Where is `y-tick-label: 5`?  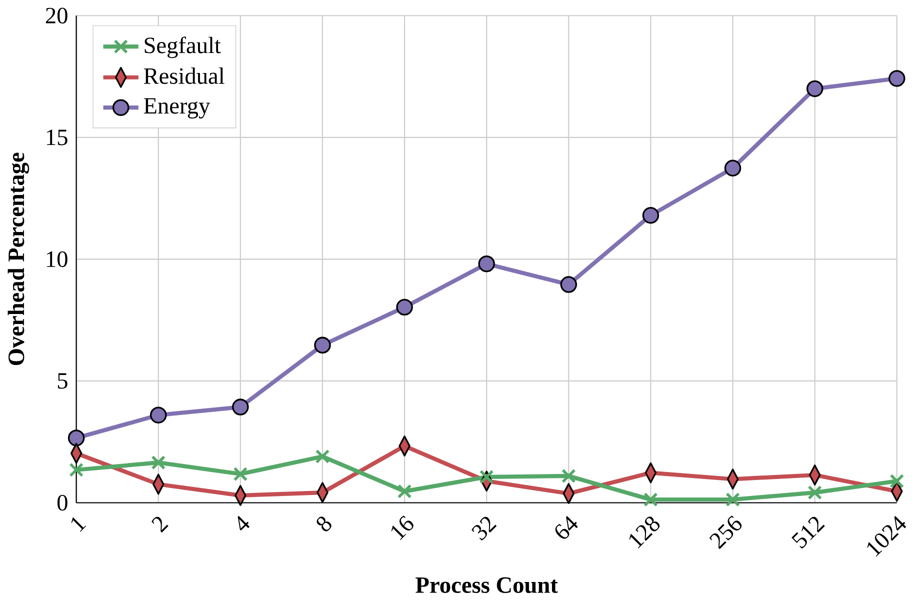
y-tick-label: 5 is located at coordinates (63, 381).